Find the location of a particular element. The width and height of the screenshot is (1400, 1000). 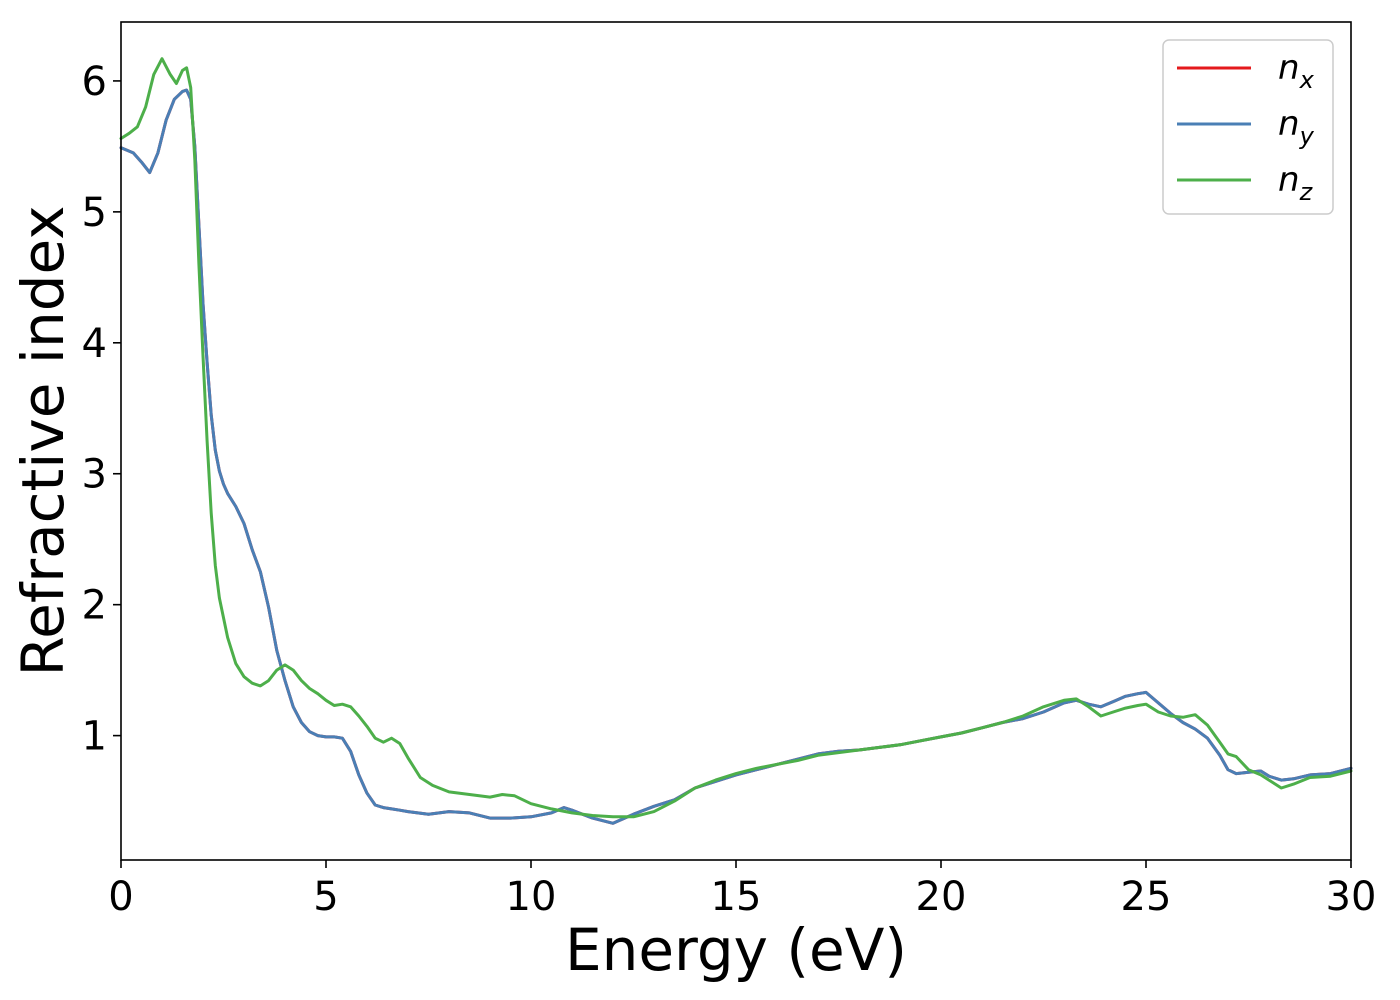

y-axis-title: Refractive index is located at coordinates (43, 440).